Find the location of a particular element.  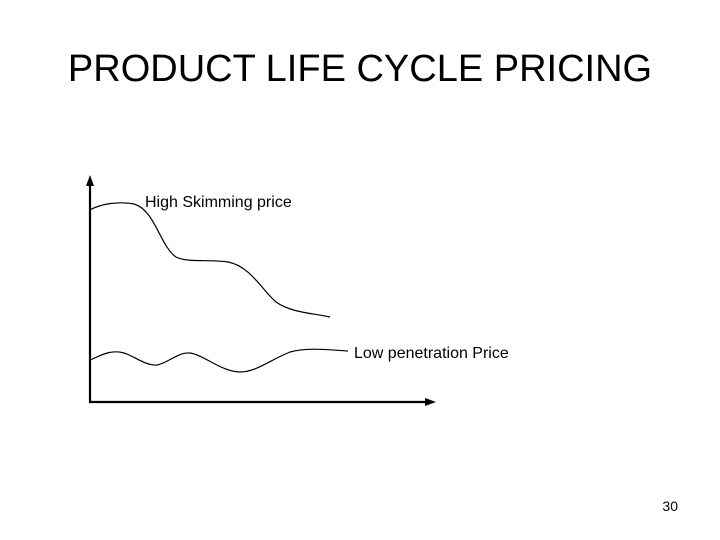

low-penetration-price-curve is located at coordinates (219, 360).